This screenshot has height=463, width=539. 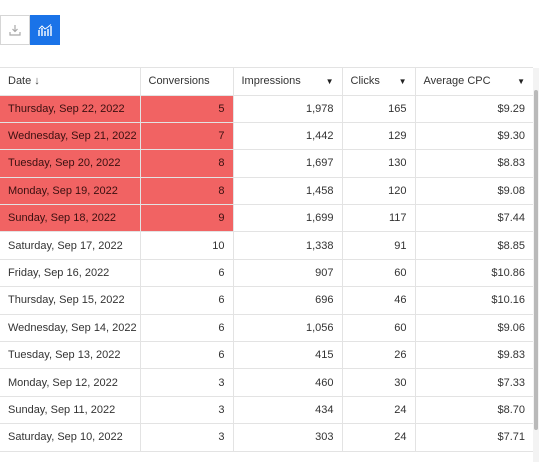 What do you see at coordinates (379, 163) in the screenshot?
I see `cell-clicks: 130` at bounding box center [379, 163].